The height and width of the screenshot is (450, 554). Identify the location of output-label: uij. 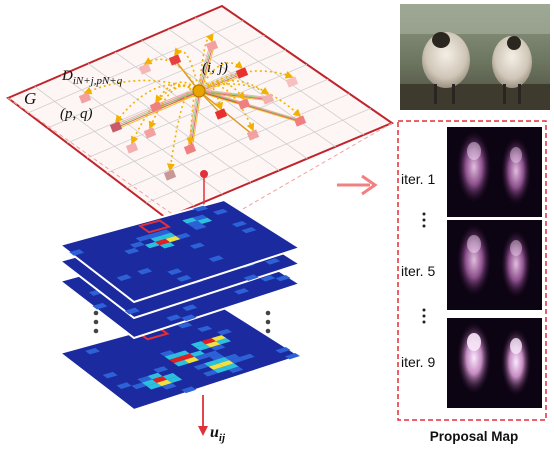
(218, 434).